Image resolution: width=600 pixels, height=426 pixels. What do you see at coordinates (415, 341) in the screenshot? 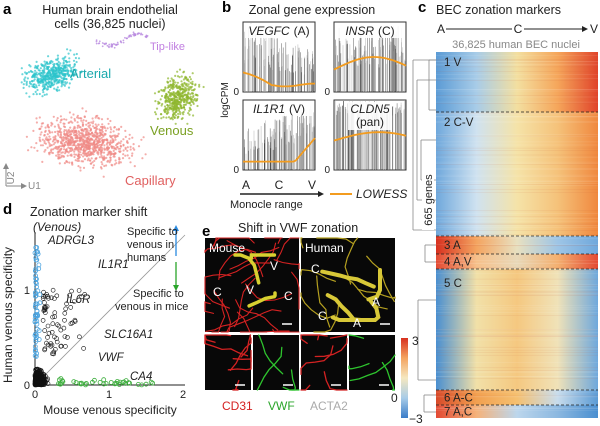
I see `colorbar-tick: 3` at bounding box center [415, 341].